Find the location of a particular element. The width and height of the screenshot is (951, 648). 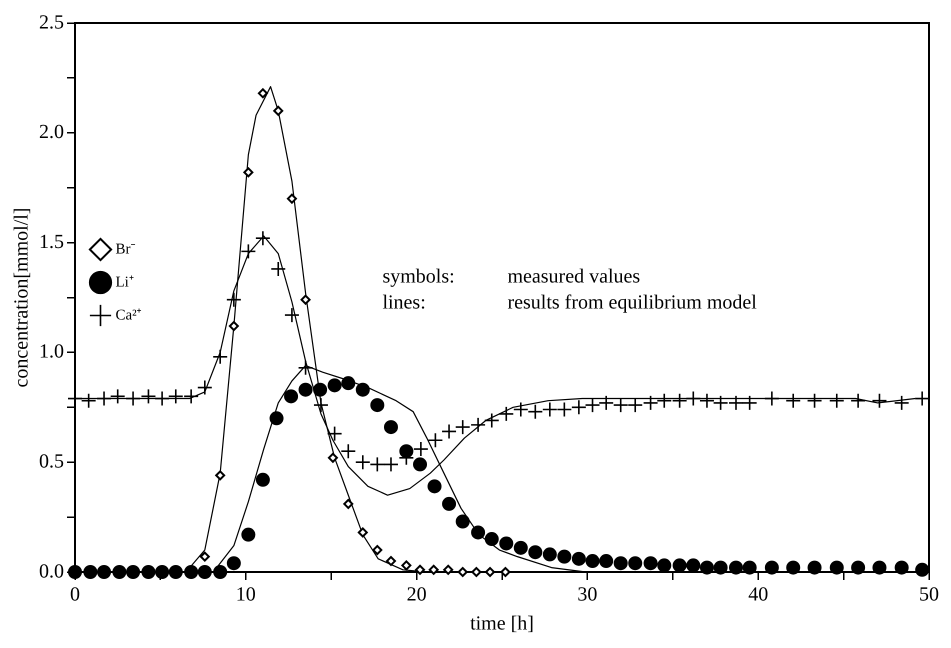

y-tick-label: 1.5 is located at coordinates (51, 241).